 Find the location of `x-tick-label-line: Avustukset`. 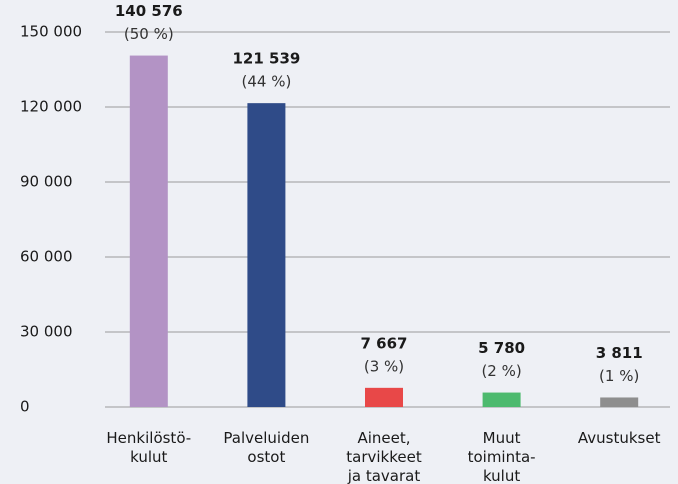

x-tick-label-line: Avustukset is located at coordinates (619, 438).